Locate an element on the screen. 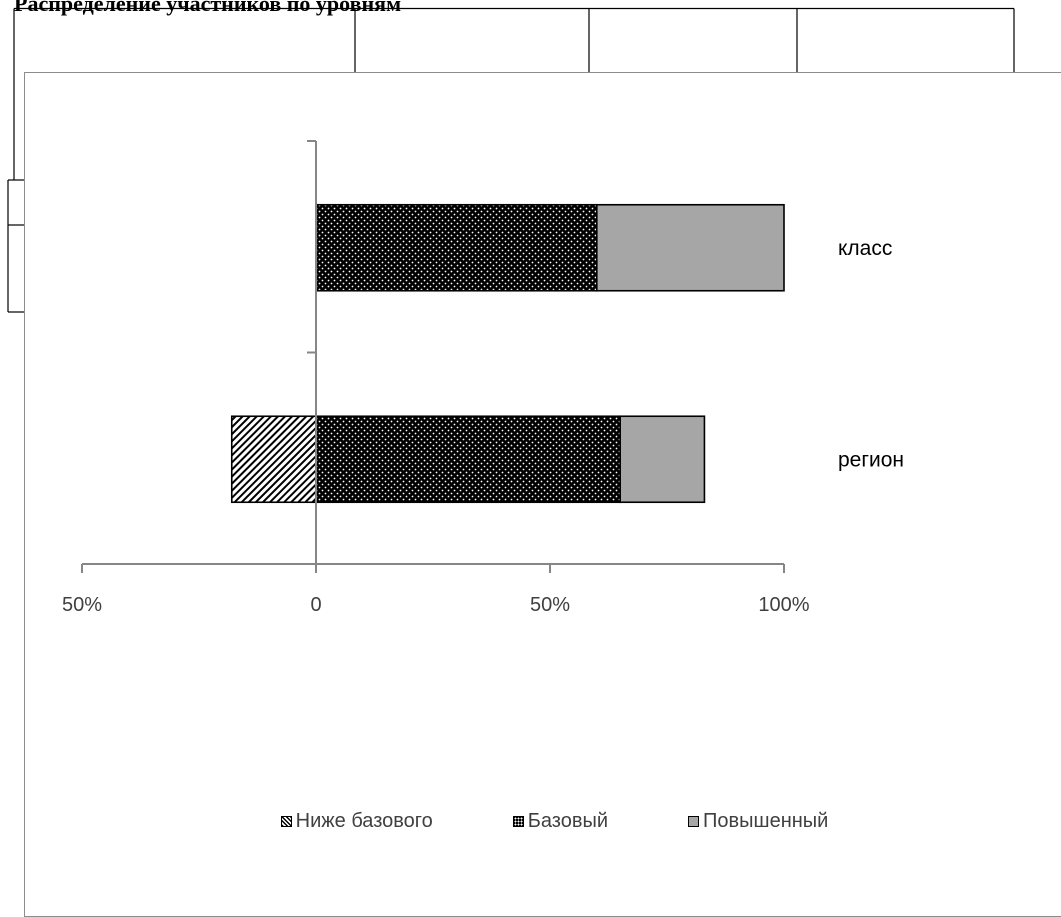 Image resolution: width=1061 pixels, height=917 pixels. bar-segment-3-регион is located at coordinates (662, 459).